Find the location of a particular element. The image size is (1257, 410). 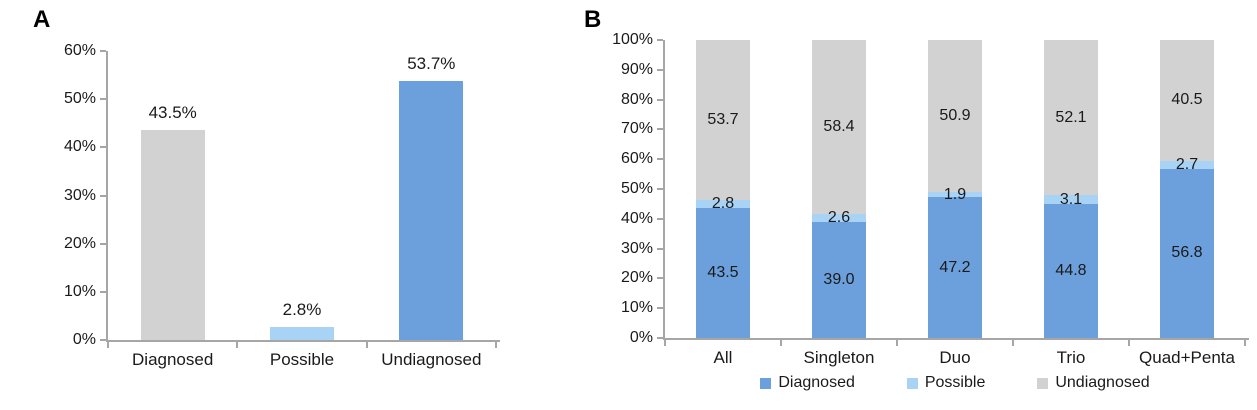

x-axis-line is located at coordinates (956, 339).